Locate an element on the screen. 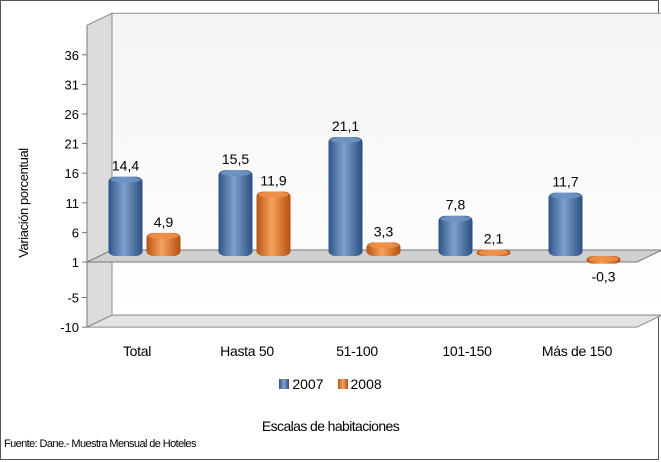 Image resolution: width=661 pixels, height=462 pixels. legend: 2007 2008 is located at coordinates (330, 384).